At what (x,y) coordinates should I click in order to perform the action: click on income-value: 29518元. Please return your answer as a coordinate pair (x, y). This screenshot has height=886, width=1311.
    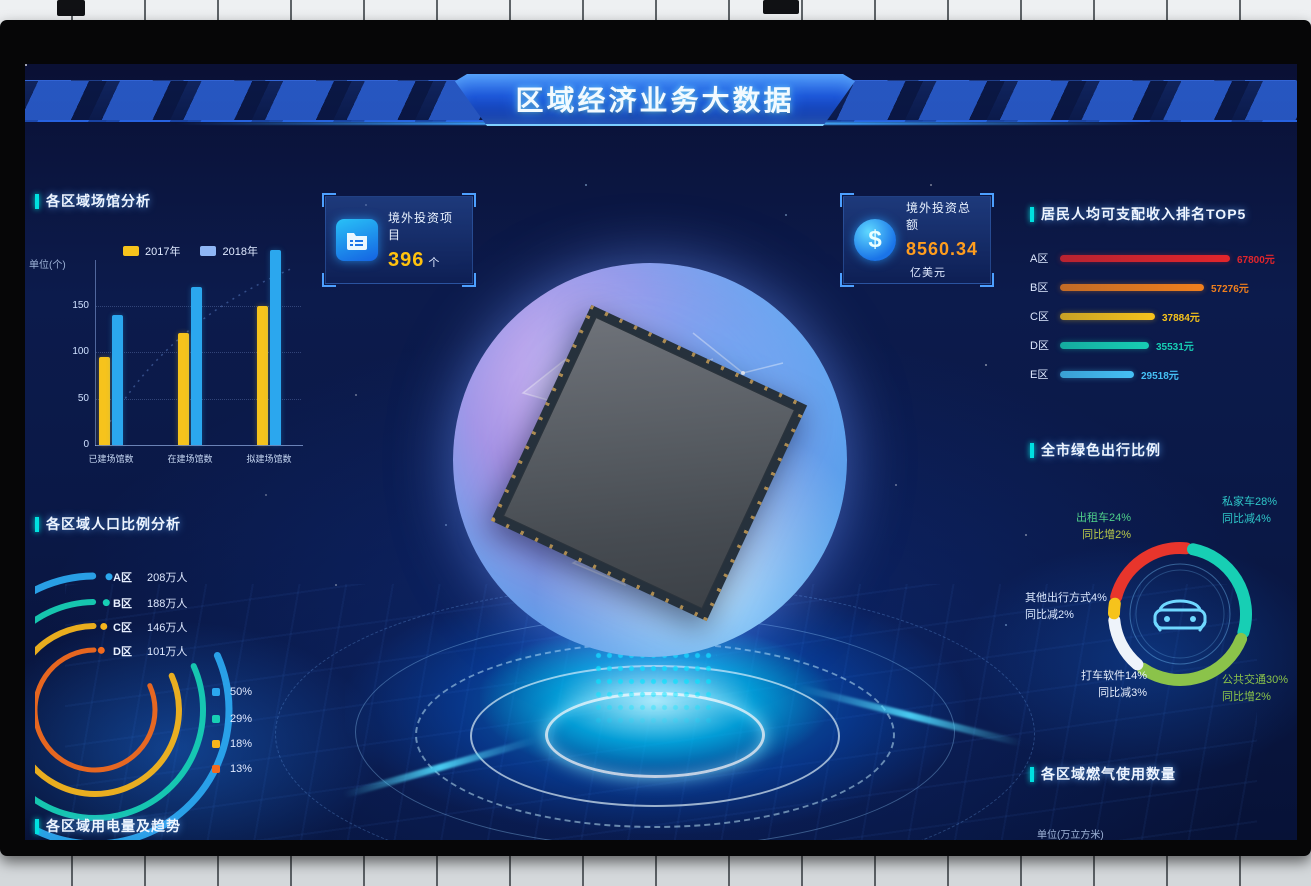
    Looking at the image, I should click on (1160, 376).